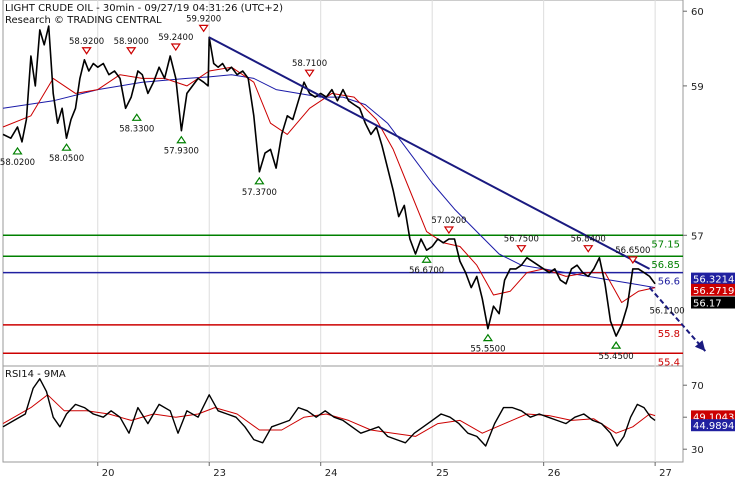  Describe the element at coordinates (175, 38) in the screenshot. I see `peak-label: 59.2400` at that location.